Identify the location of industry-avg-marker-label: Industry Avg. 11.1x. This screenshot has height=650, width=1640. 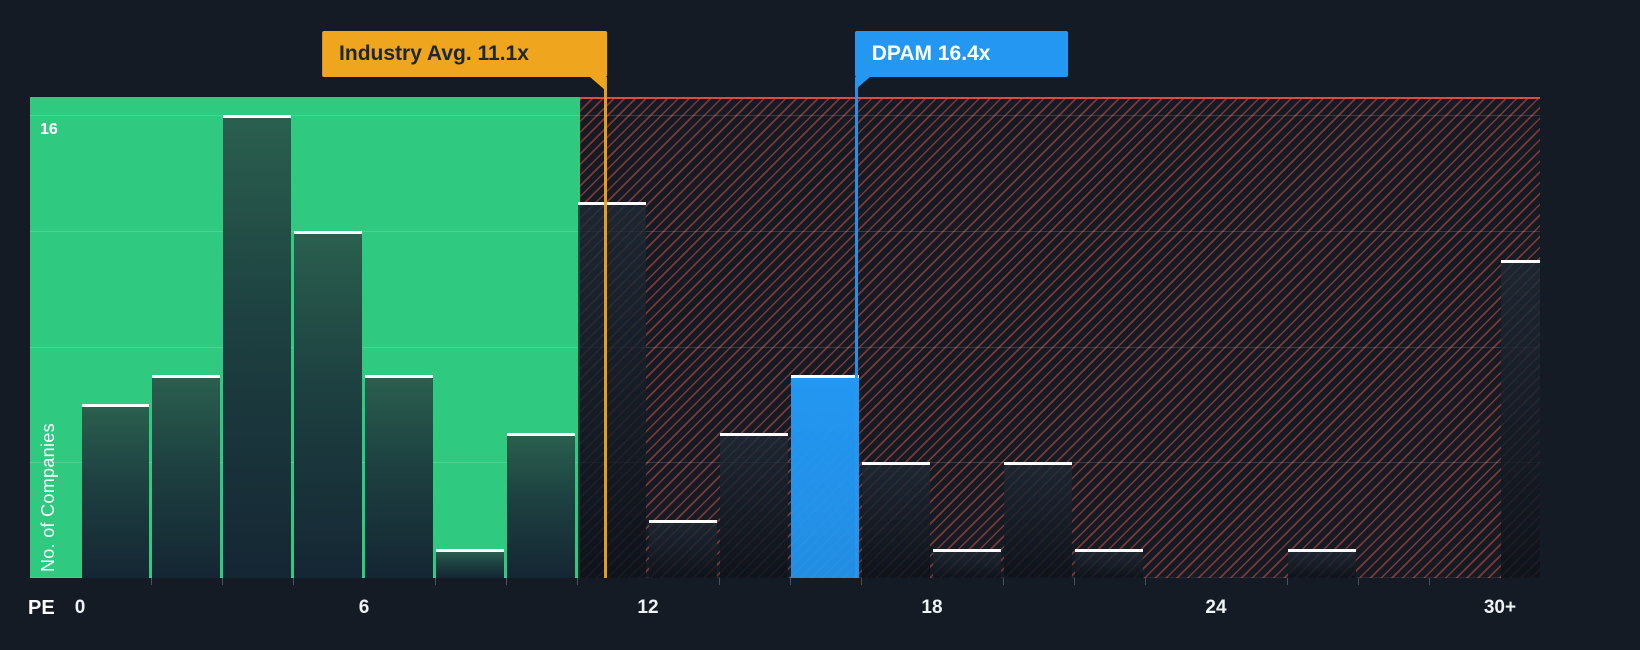
(464, 54).